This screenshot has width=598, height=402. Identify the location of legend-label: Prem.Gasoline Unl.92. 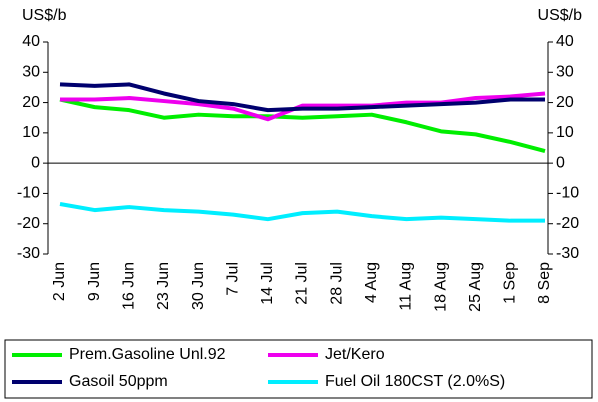
(147, 354).